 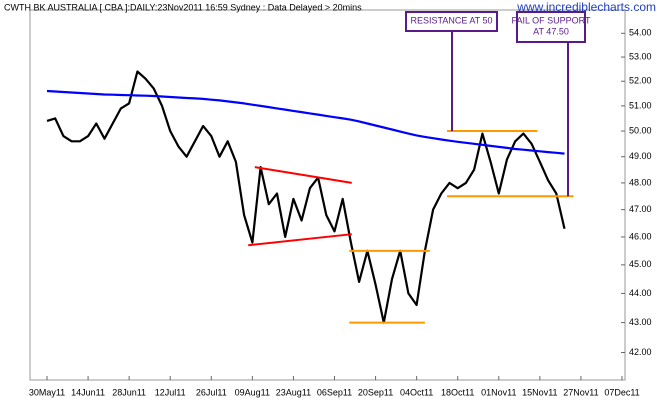 I want to click on note-text: AT 47.50, so click(x=551, y=31).